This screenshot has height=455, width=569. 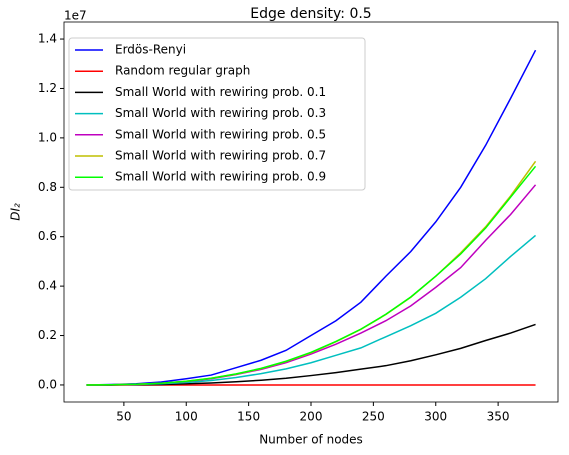 I want to click on y-tick-label: 0.4, so click(x=47, y=286).